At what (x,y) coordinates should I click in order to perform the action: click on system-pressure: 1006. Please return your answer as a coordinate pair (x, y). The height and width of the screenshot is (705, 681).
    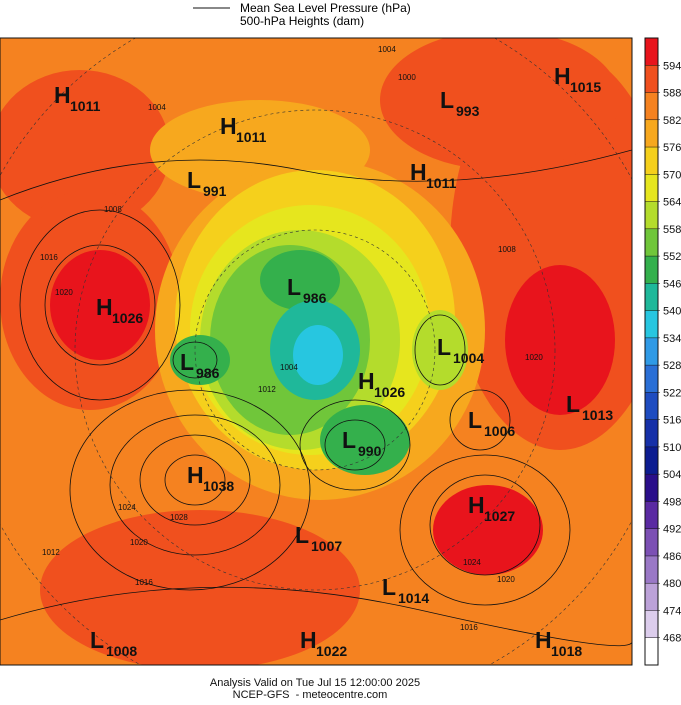
    Looking at the image, I should click on (499, 431).